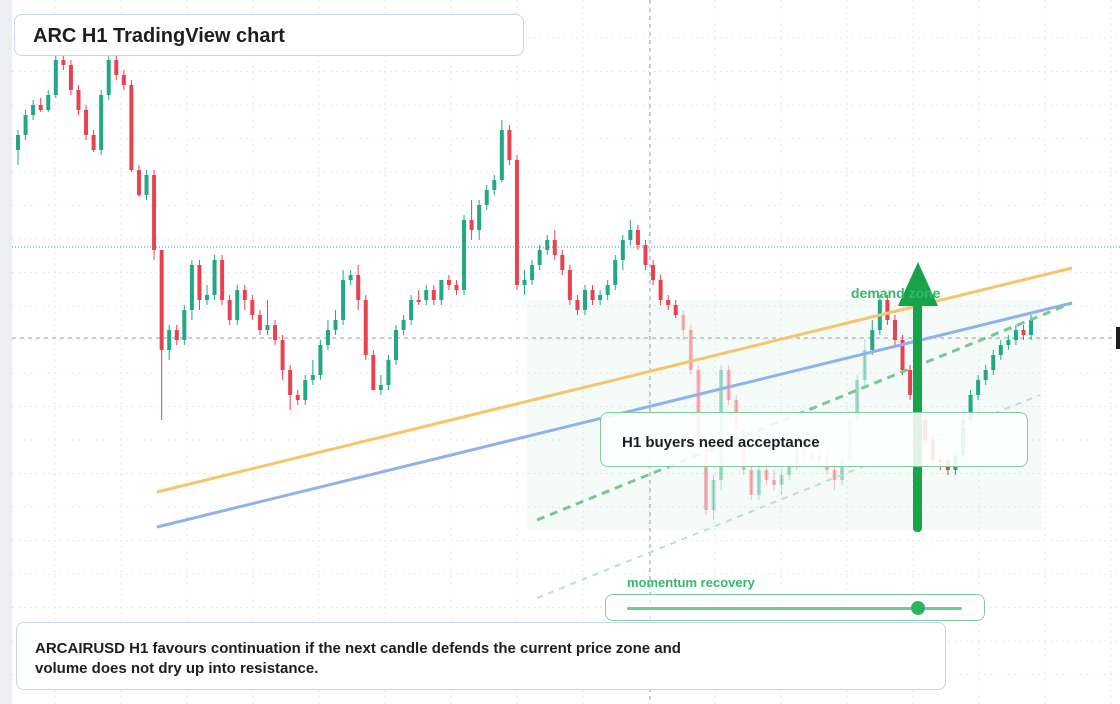 This screenshot has height=704, width=1120. I want to click on momentum-track, so click(794, 608).